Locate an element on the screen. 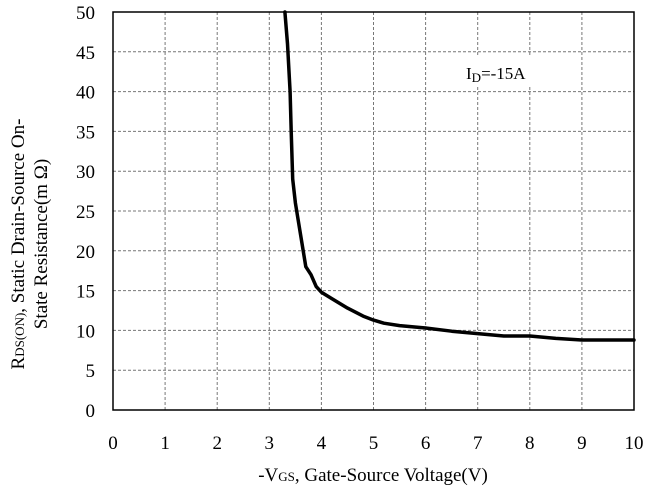 Image resolution: width=646 pixels, height=488 pixels. y-tick-label: 50 is located at coordinates (85, 13).